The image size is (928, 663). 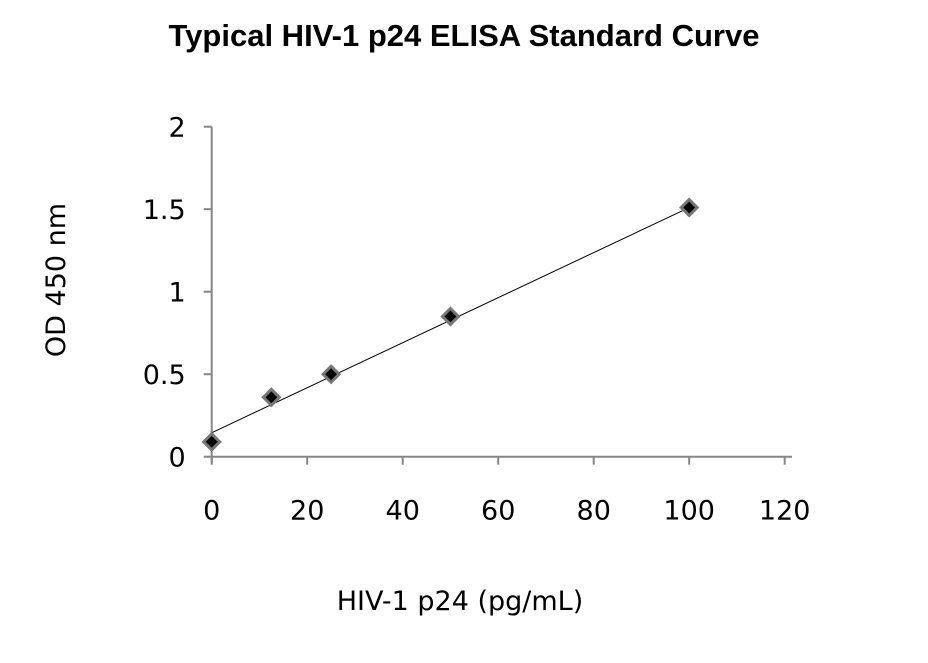 What do you see at coordinates (403, 511) in the screenshot?
I see `x-tick-label: 40` at bounding box center [403, 511].